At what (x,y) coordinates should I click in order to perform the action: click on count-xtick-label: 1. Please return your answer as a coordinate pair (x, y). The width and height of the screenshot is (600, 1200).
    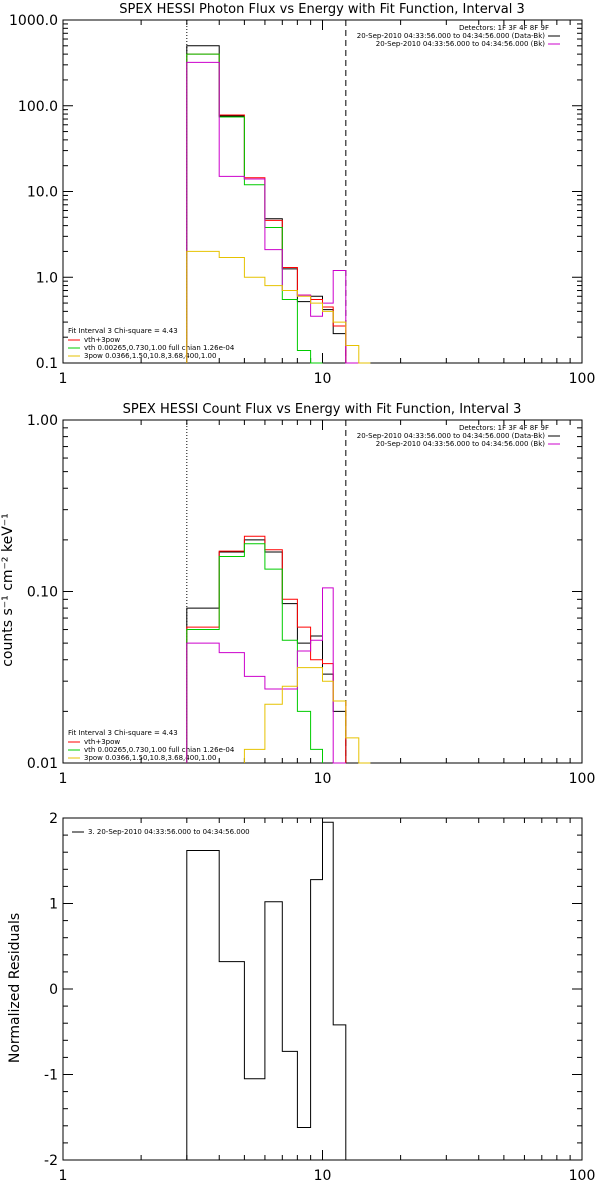
    Looking at the image, I should click on (63, 779).